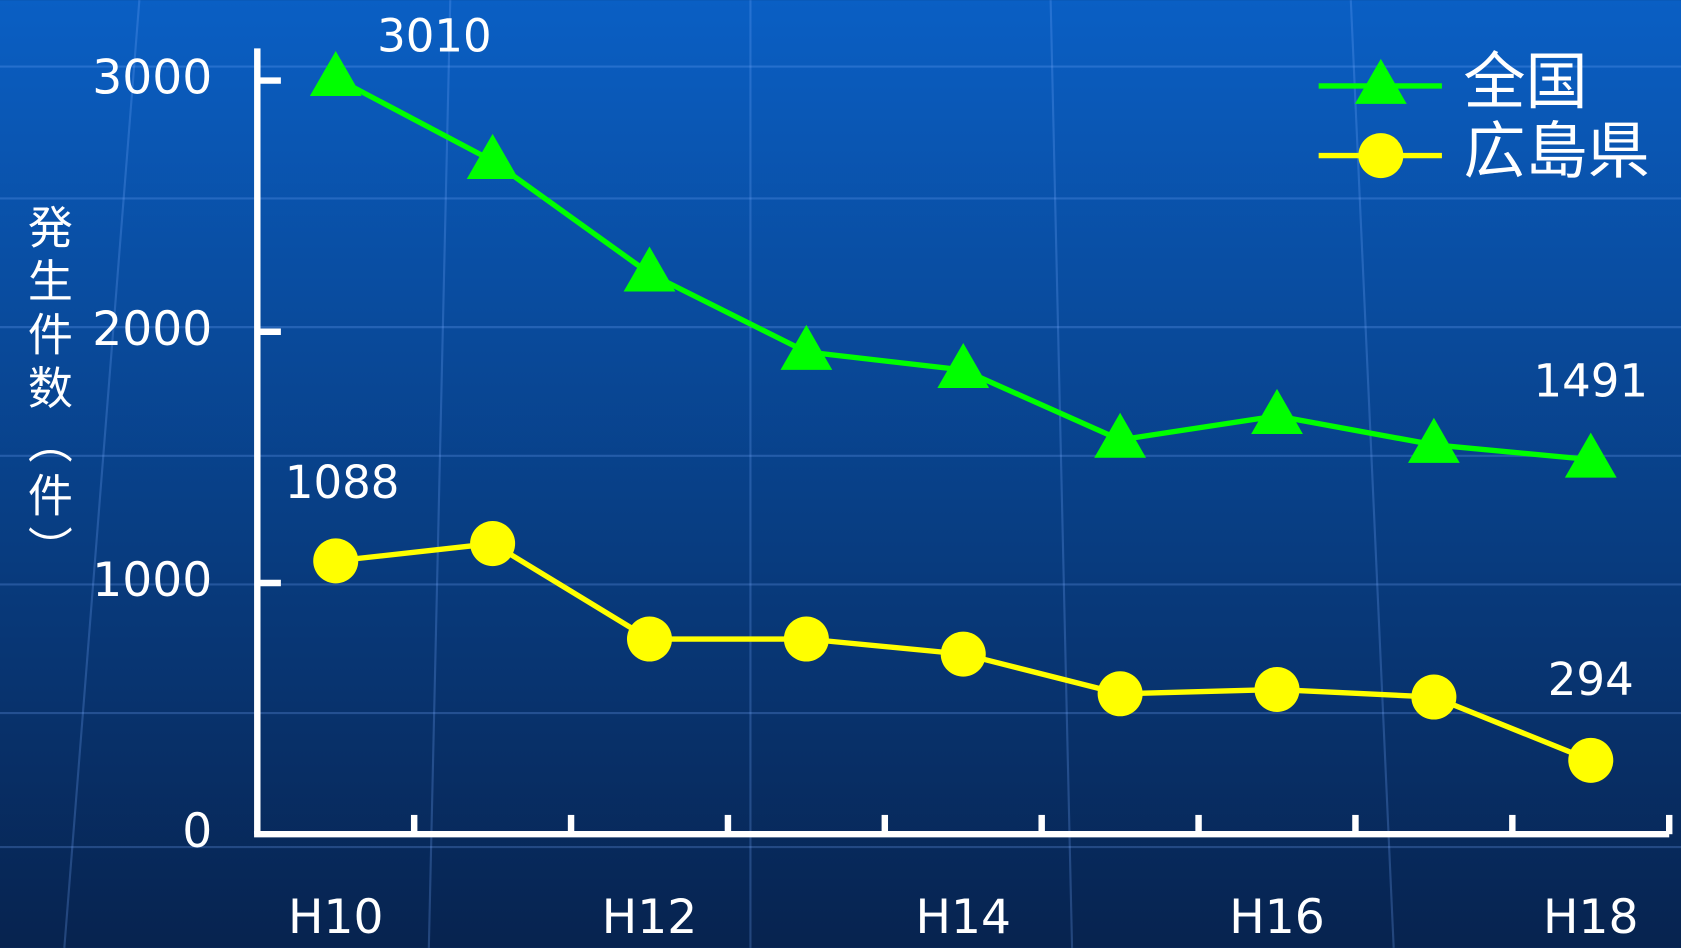 The height and width of the screenshot is (948, 1681). I want to click on data-label: 1088, so click(342, 482).